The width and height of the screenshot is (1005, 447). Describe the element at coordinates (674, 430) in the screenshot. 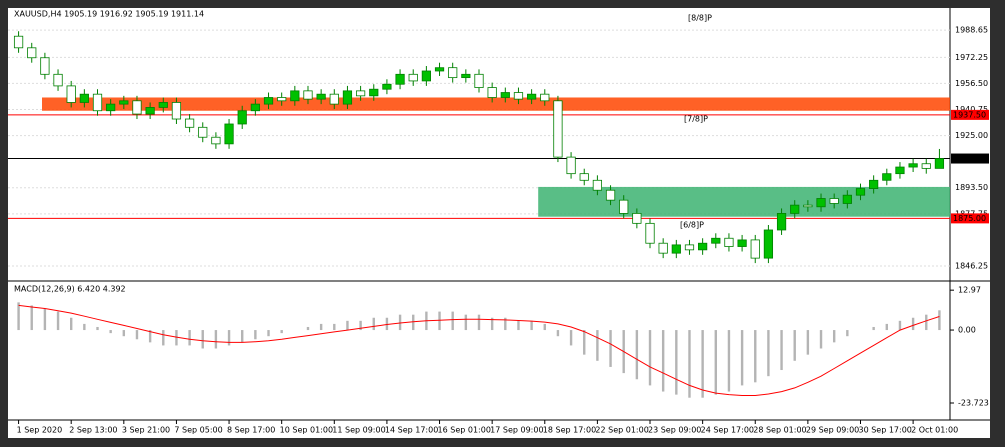

I see `x-tick-label: 23 Sep 09:00` at that location.